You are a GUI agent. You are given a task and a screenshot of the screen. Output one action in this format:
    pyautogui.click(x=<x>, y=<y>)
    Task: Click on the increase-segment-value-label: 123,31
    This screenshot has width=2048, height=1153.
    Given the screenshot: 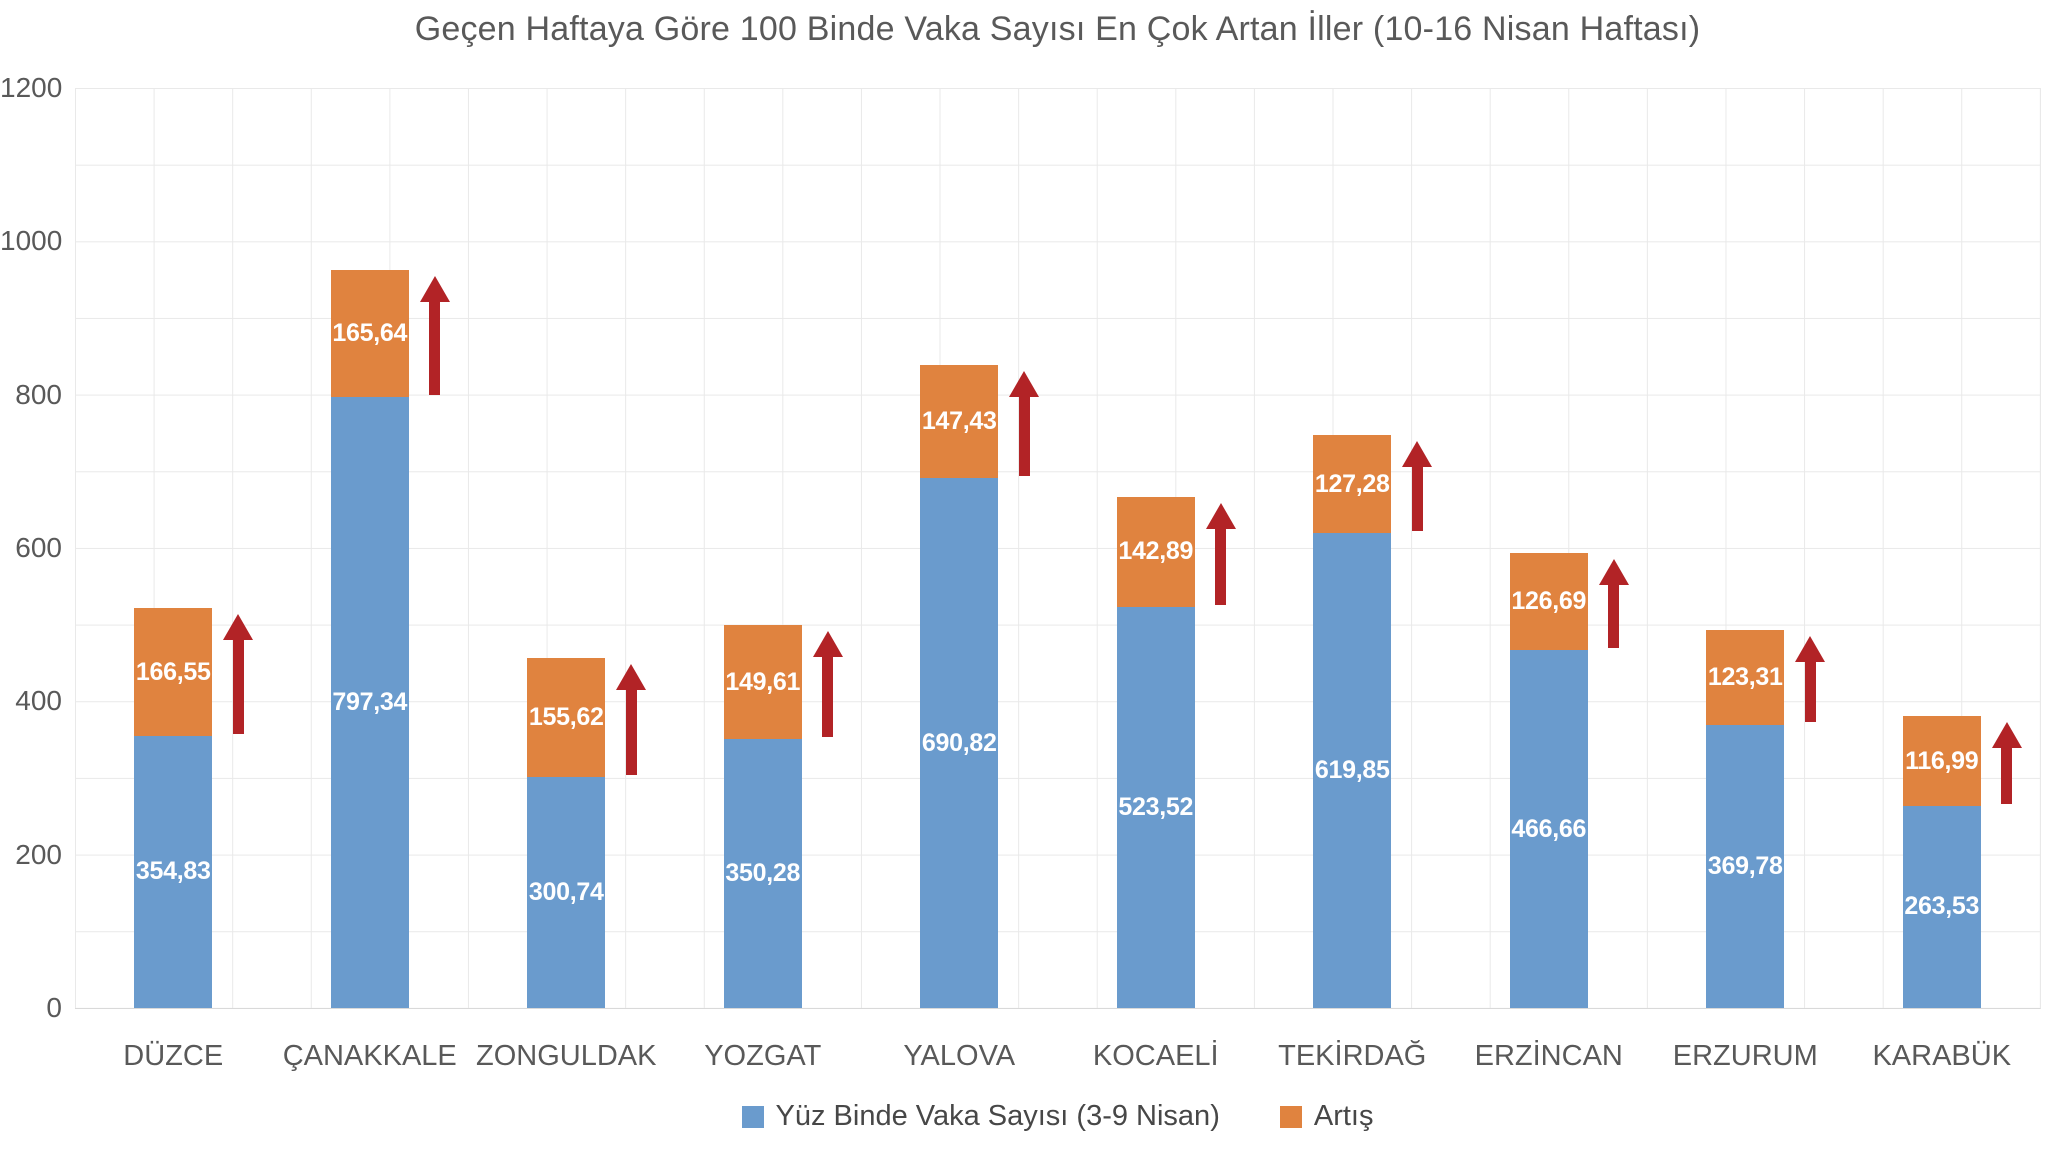 What is the action you would take?
    pyautogui.click(x=1745, y=676)
    